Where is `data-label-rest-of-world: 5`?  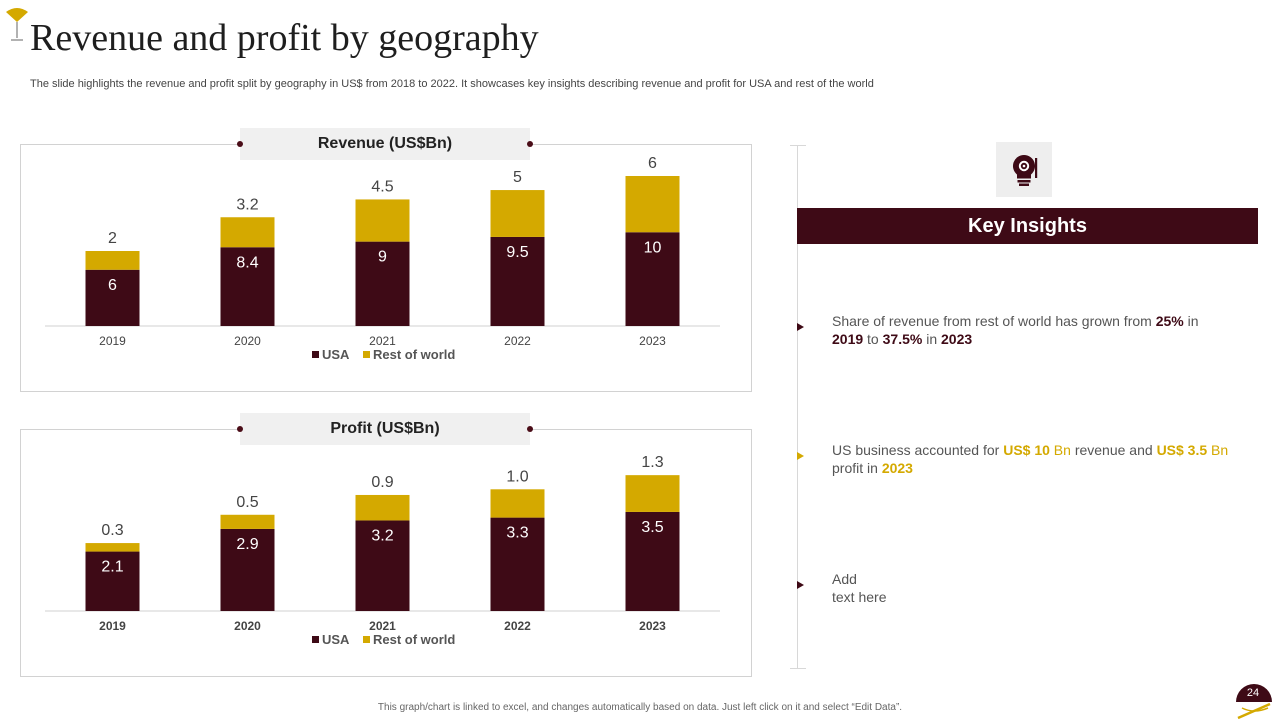 data-label-rest-of-world: 5 is located at coordinates (517, 177).